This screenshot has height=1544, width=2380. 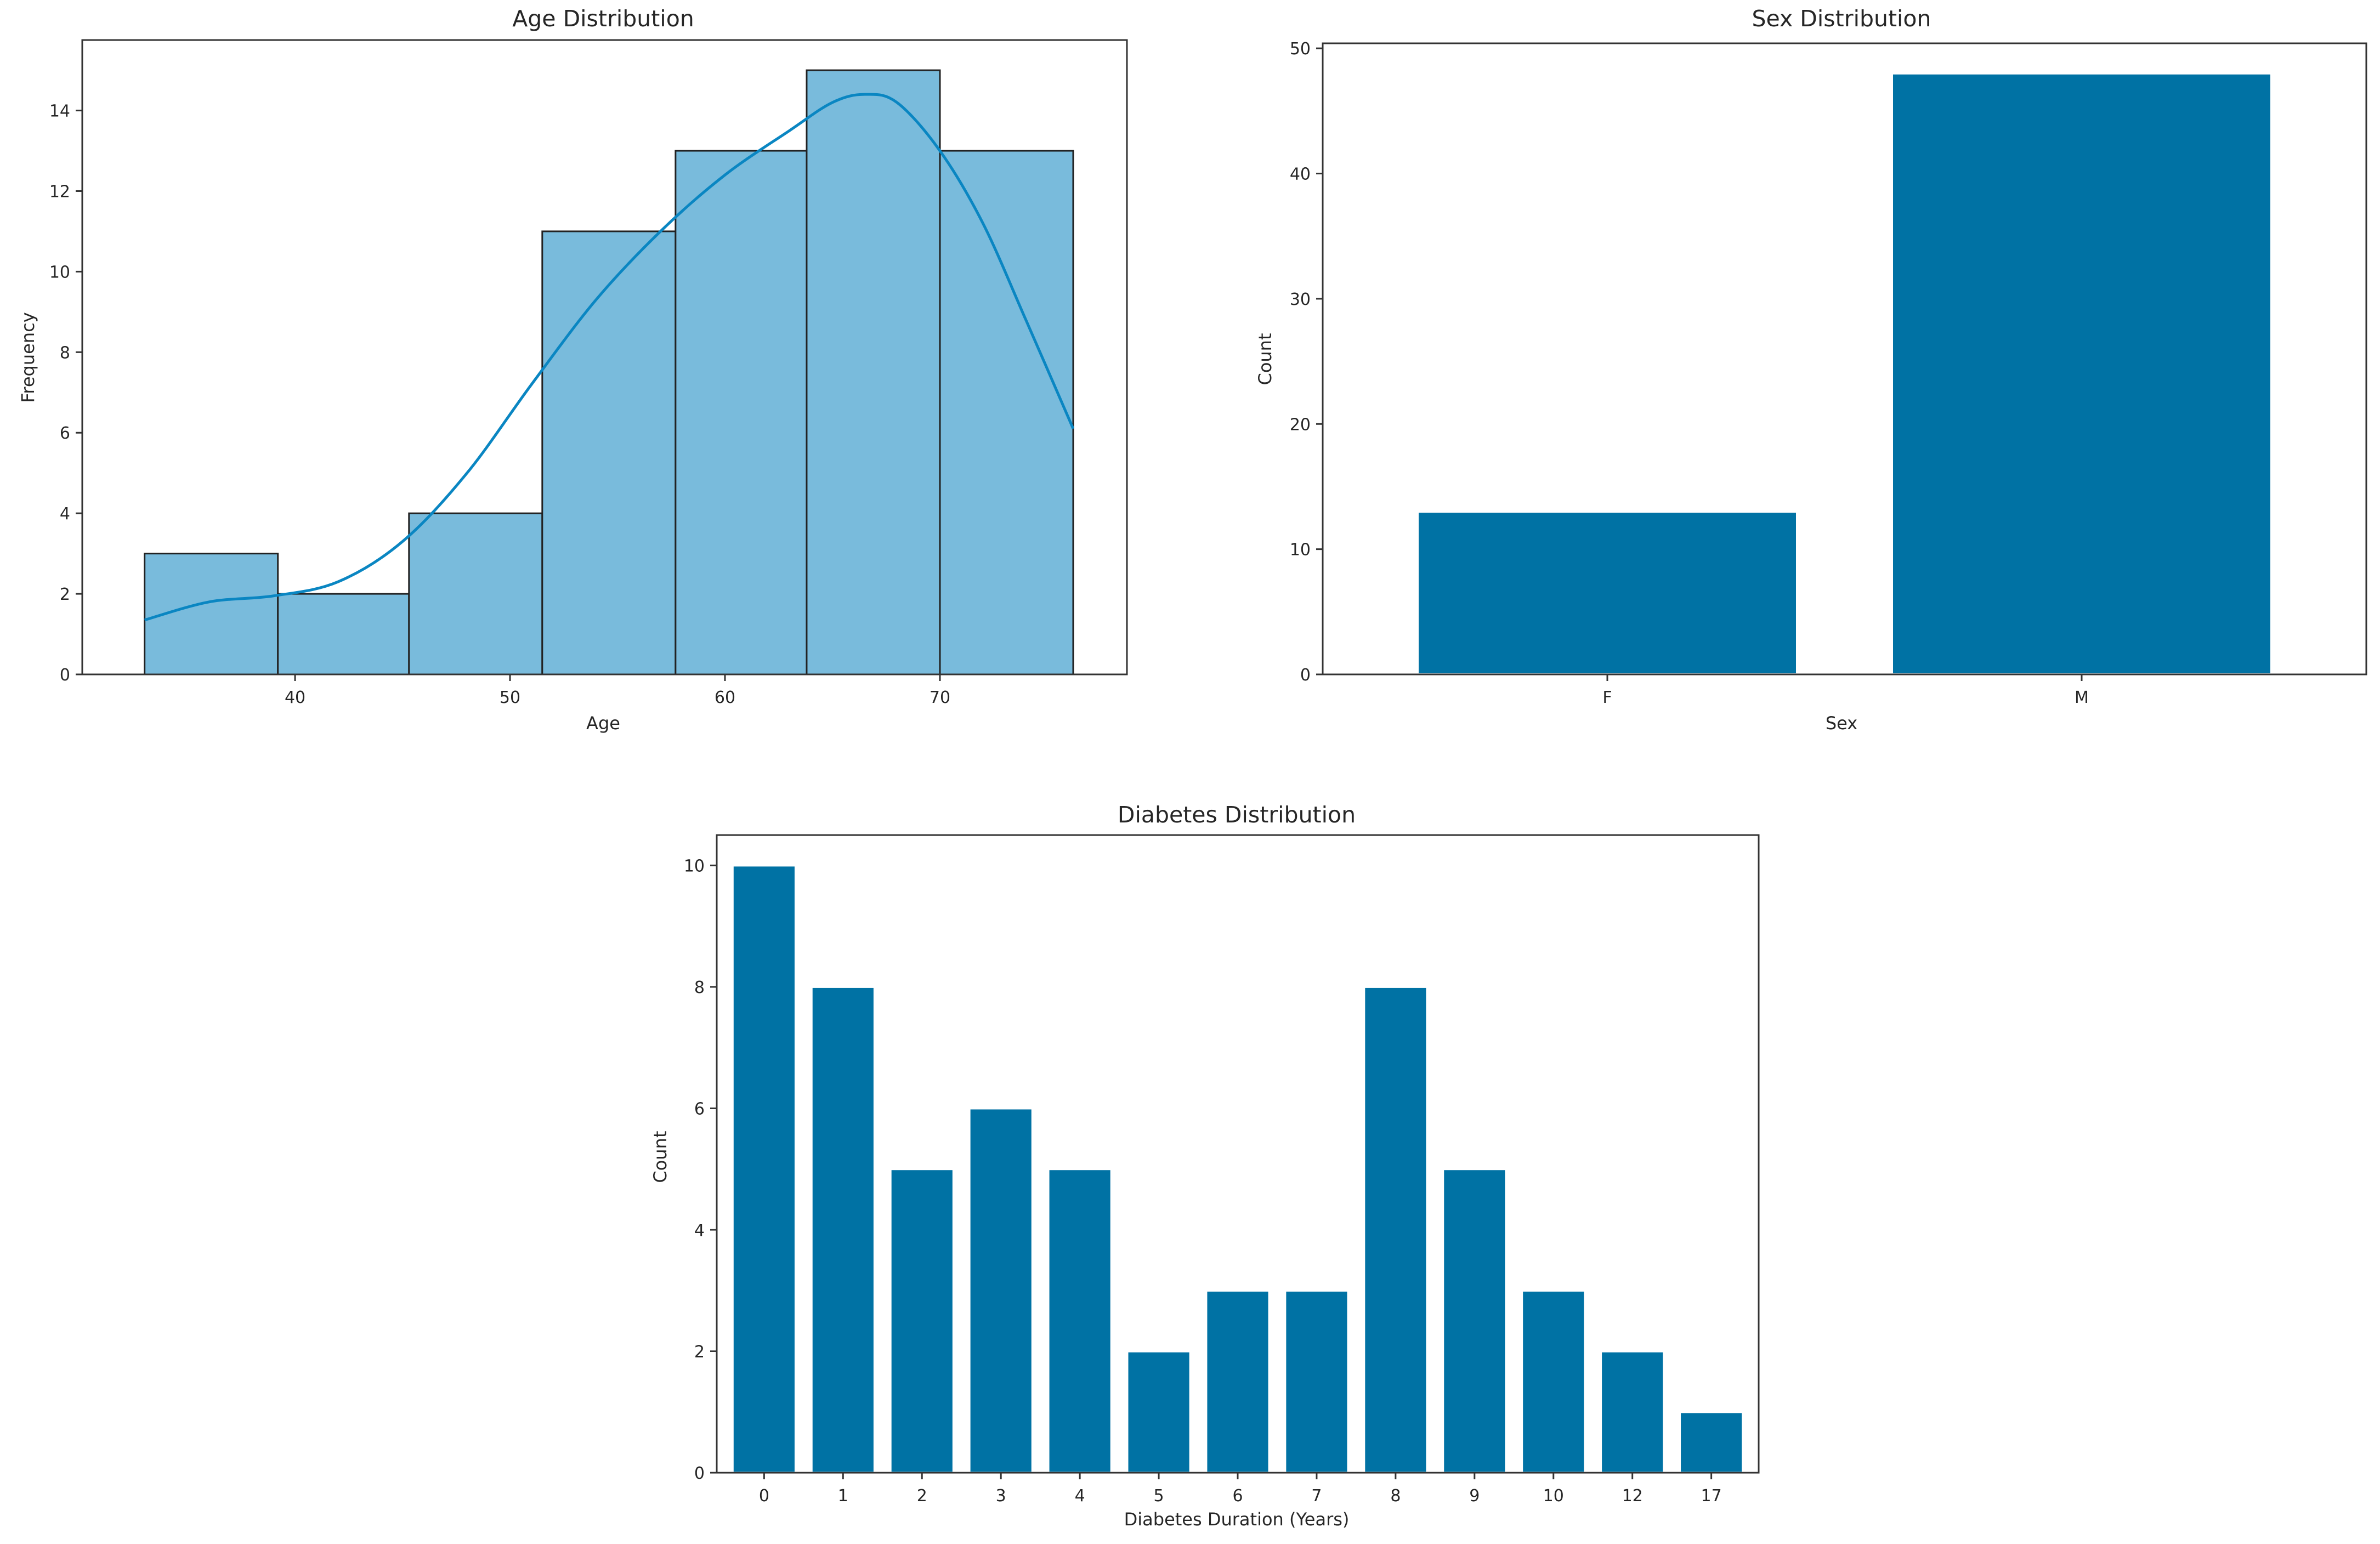 I want to click on x-tick-label: 9, so click(x=1474, y=1496).